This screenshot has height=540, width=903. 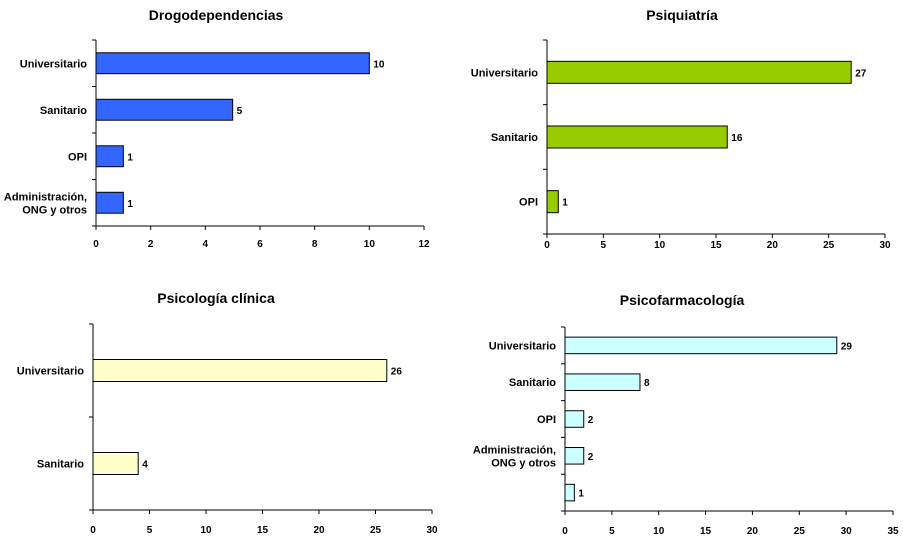 What do you see at coordinates (424, 244) in the screenshot?
I see `x-tick-label: 12` at bounding box center [424, 244].